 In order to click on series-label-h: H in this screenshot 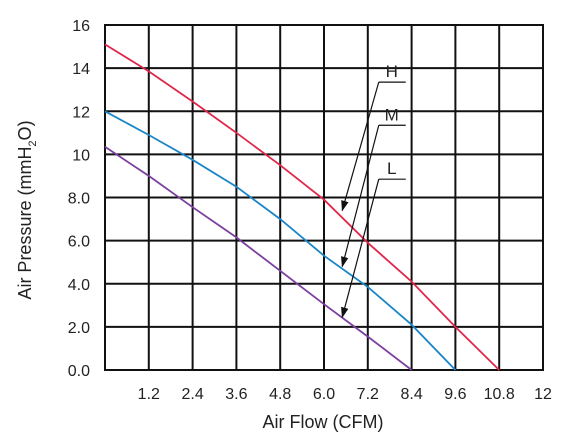, I will do `click(392, 71)`.